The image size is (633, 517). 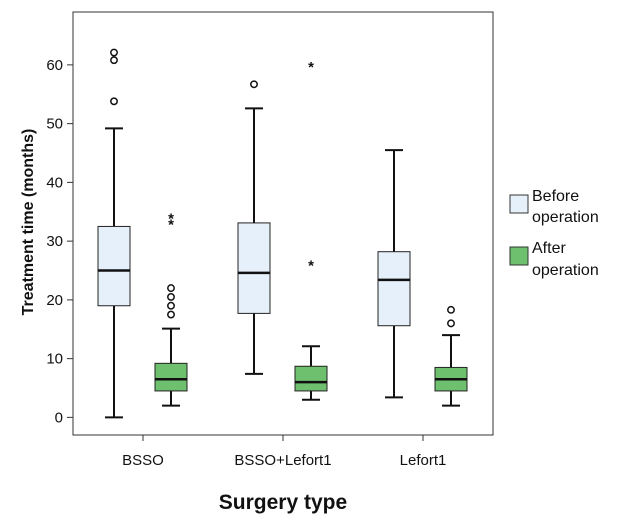 I want to click on legend-label-after-line2: operation, so click(x=565, y=270).